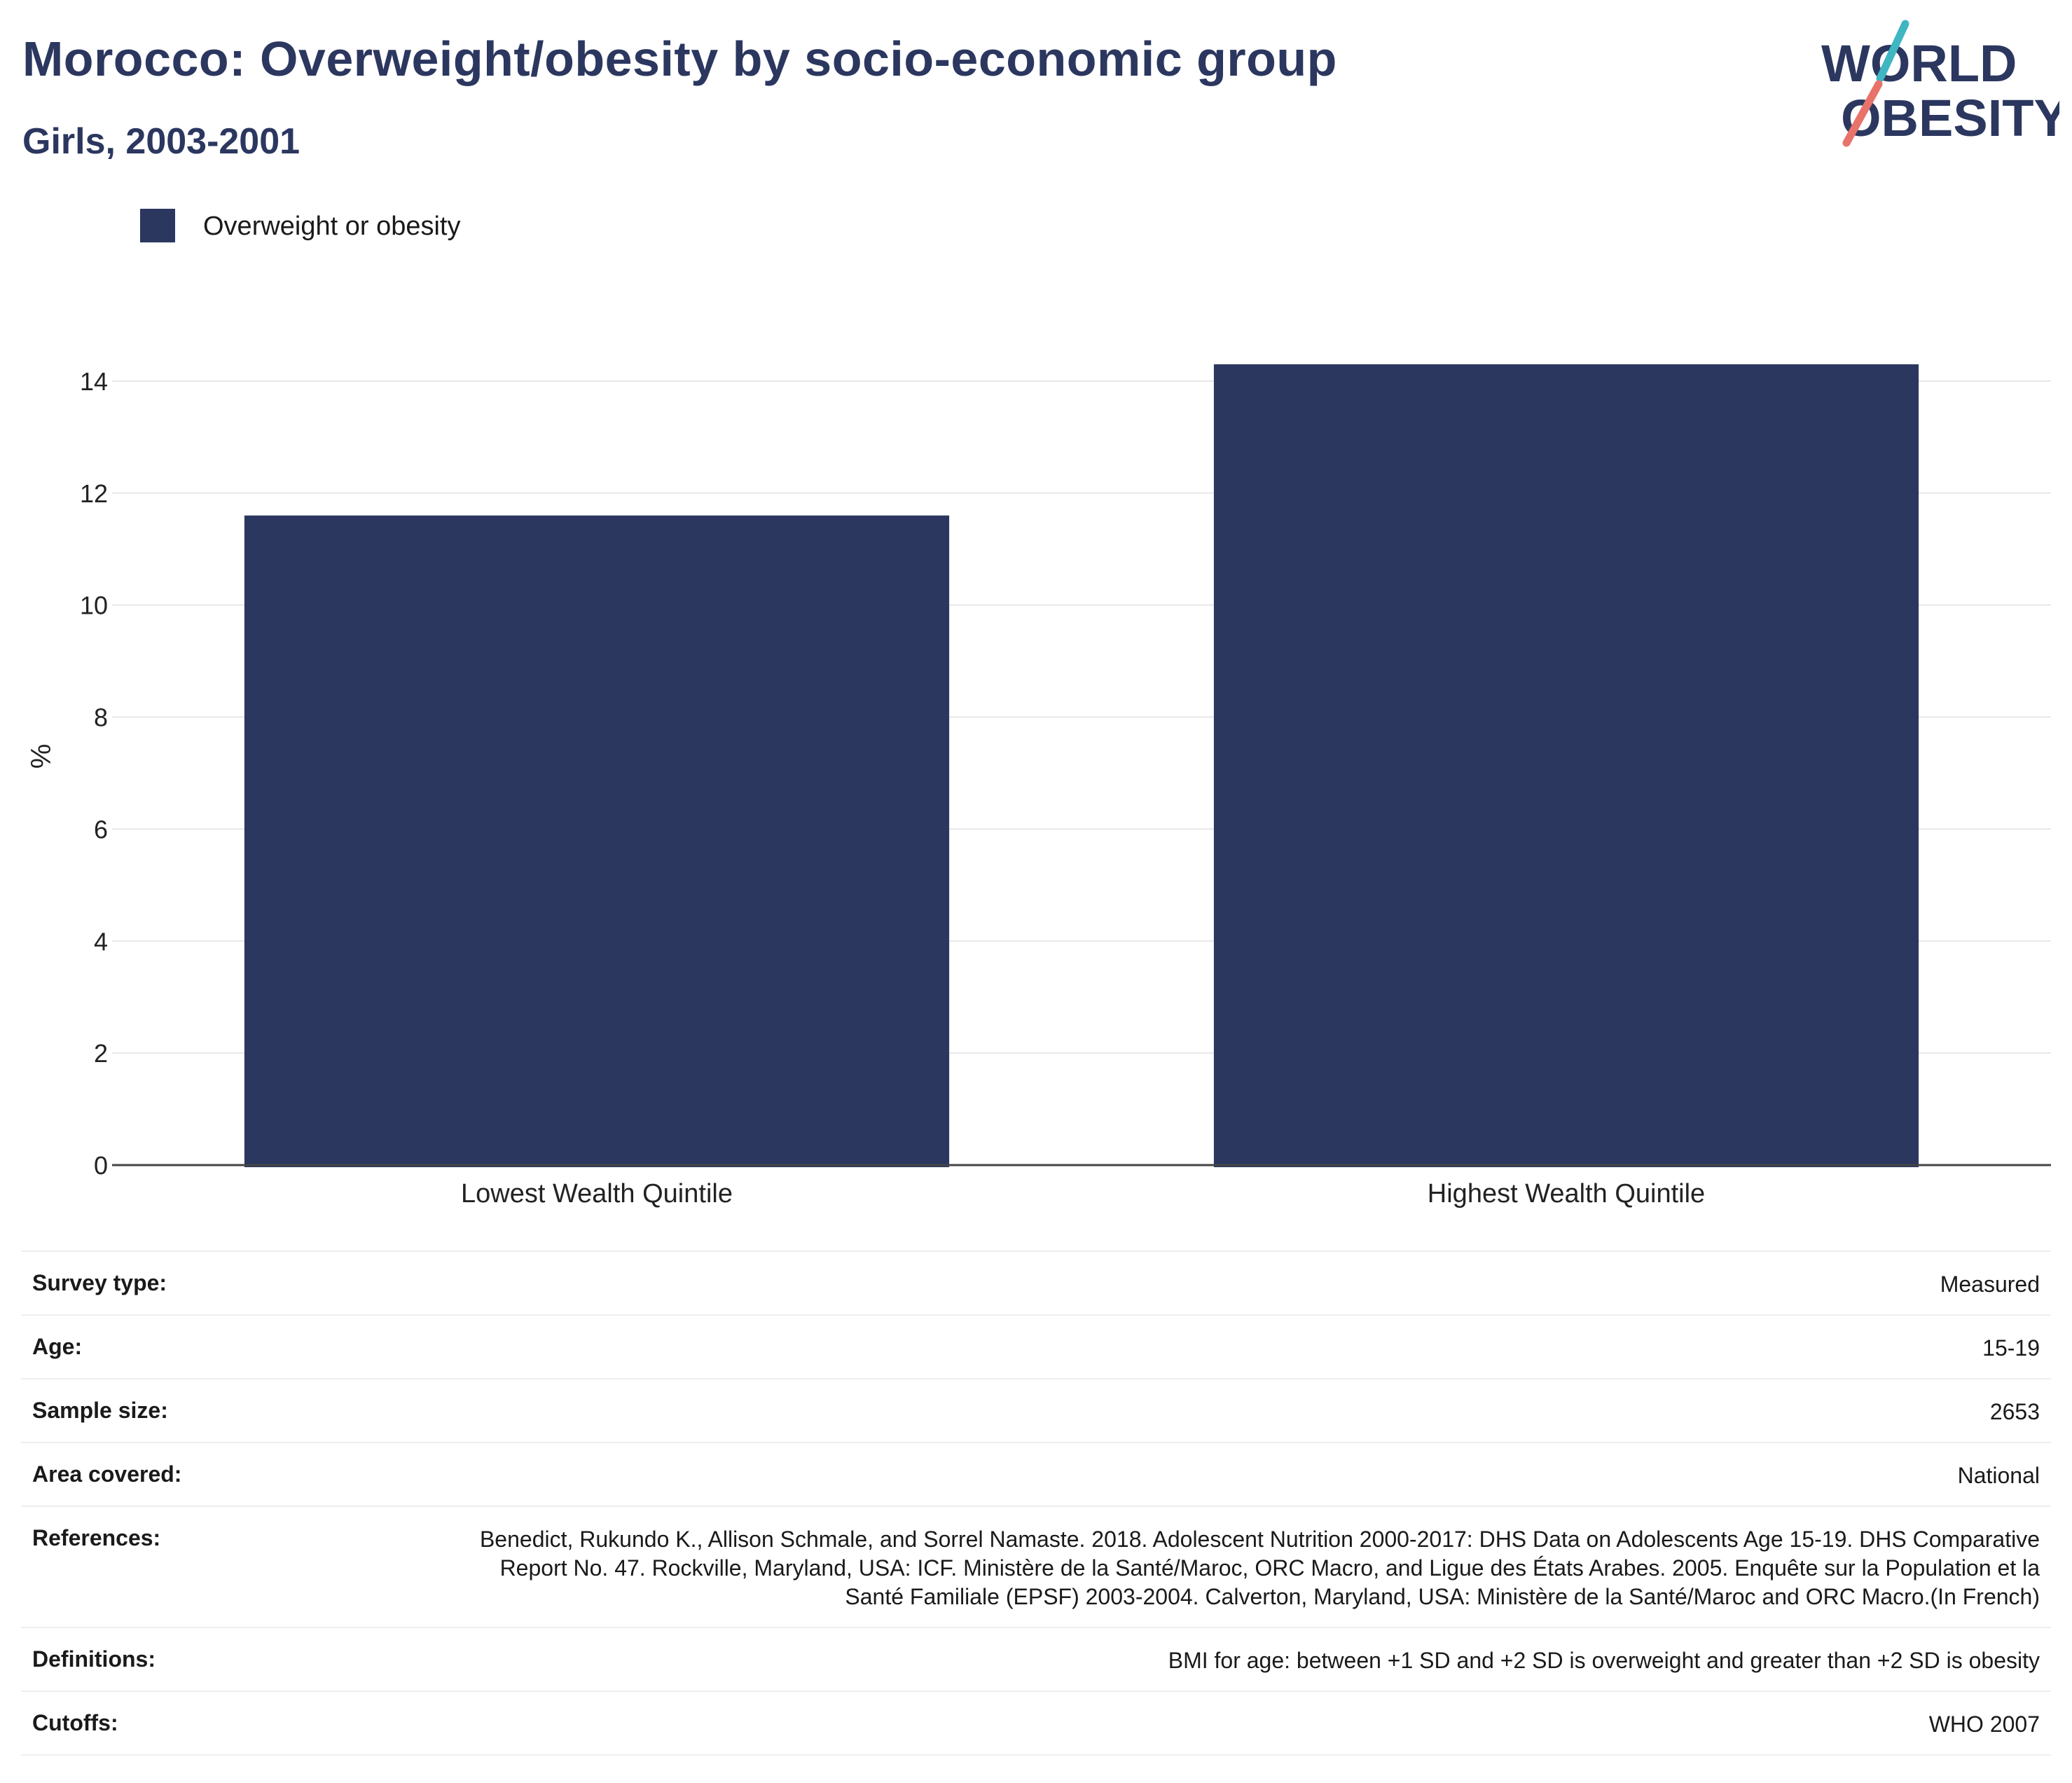 Image resolution: width=2072 pixels, height=1783 pixels. I want to click on y-tick-label: 8, so click(101, 717).